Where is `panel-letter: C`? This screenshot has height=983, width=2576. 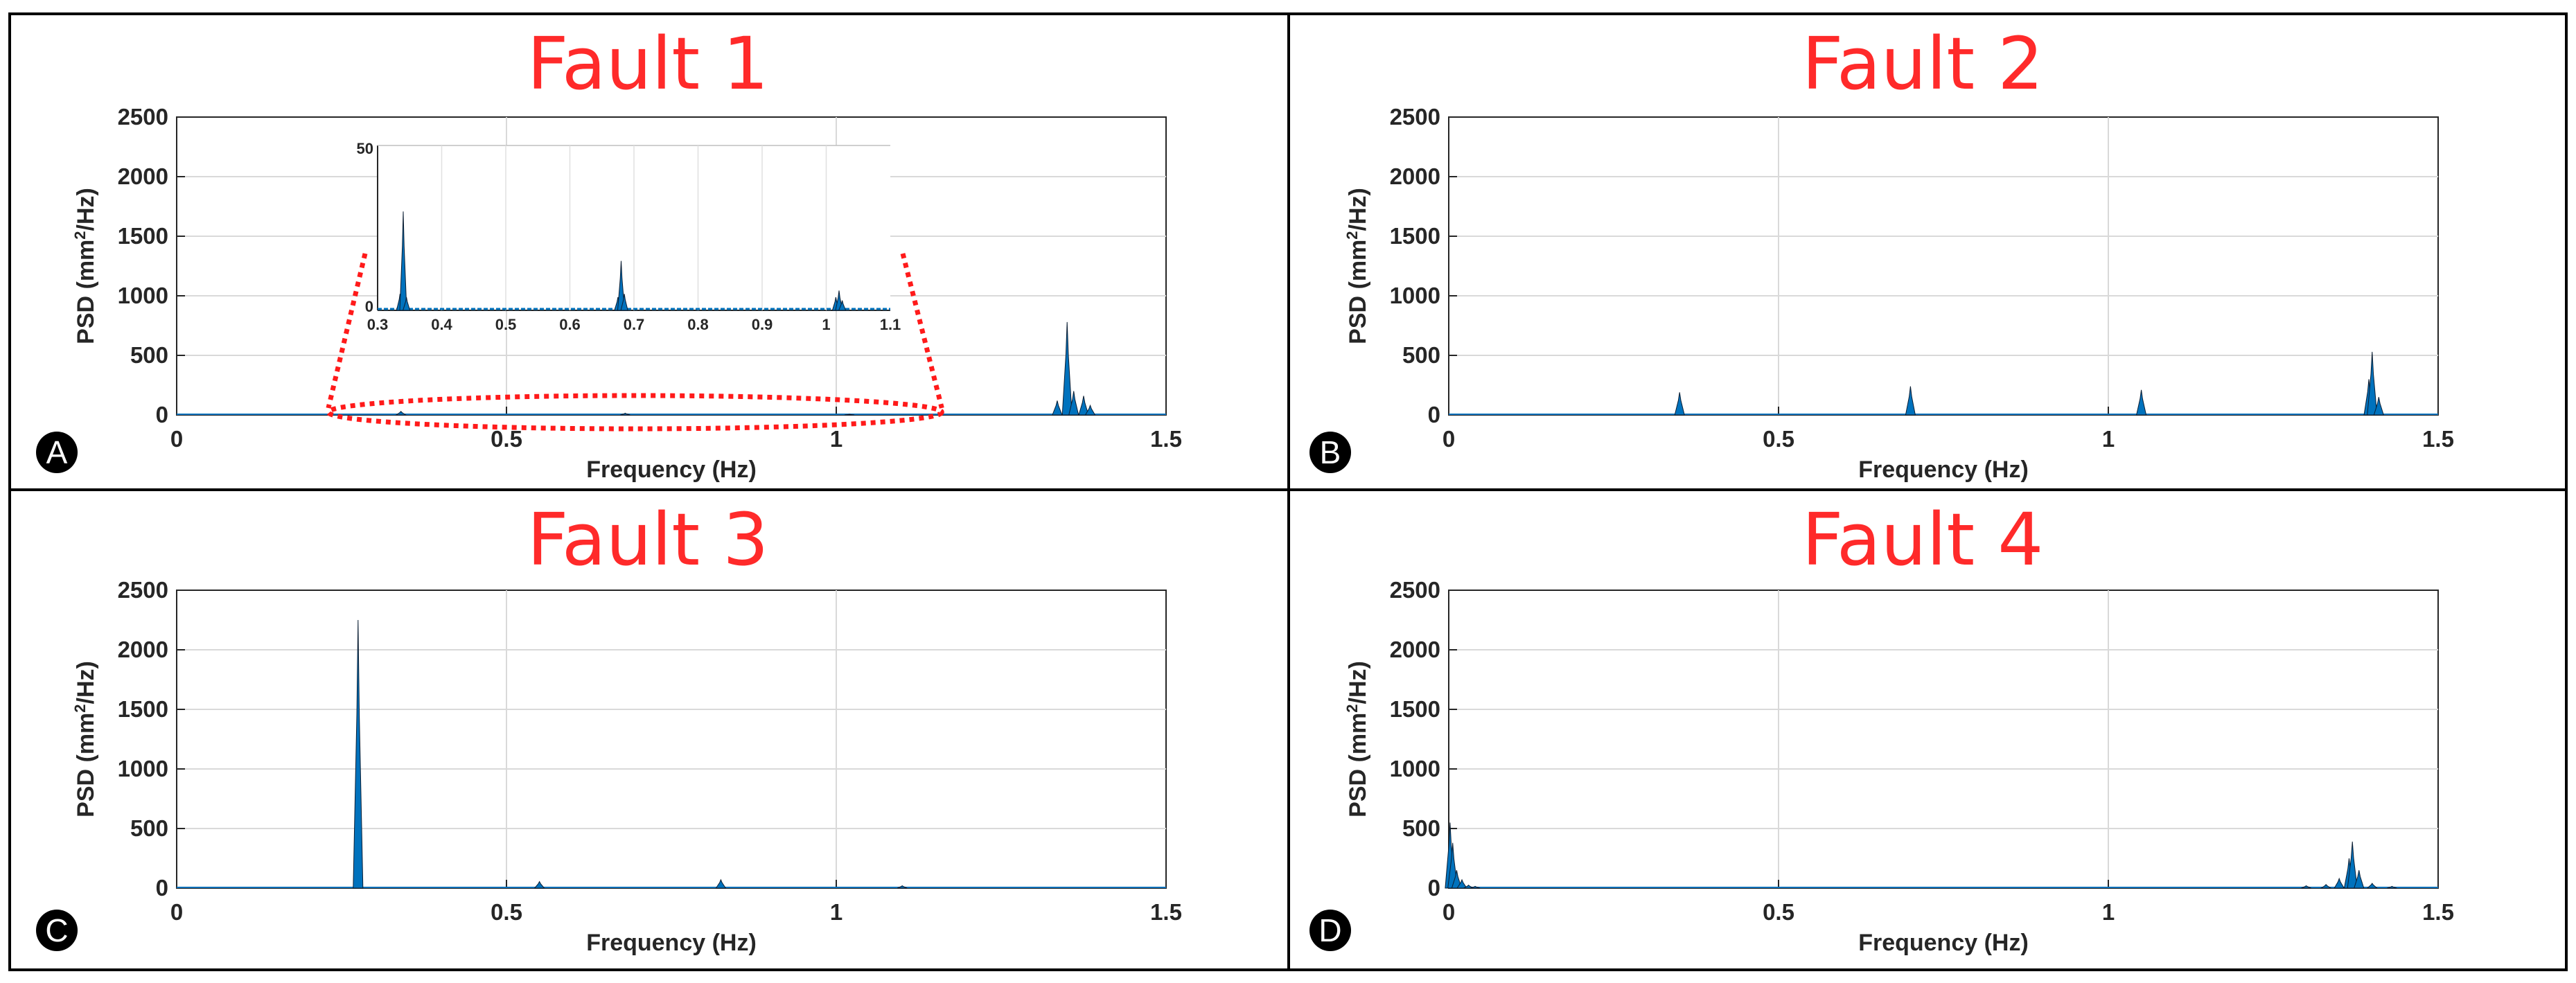 panel-letter: C is located at coordinates (56, 930).